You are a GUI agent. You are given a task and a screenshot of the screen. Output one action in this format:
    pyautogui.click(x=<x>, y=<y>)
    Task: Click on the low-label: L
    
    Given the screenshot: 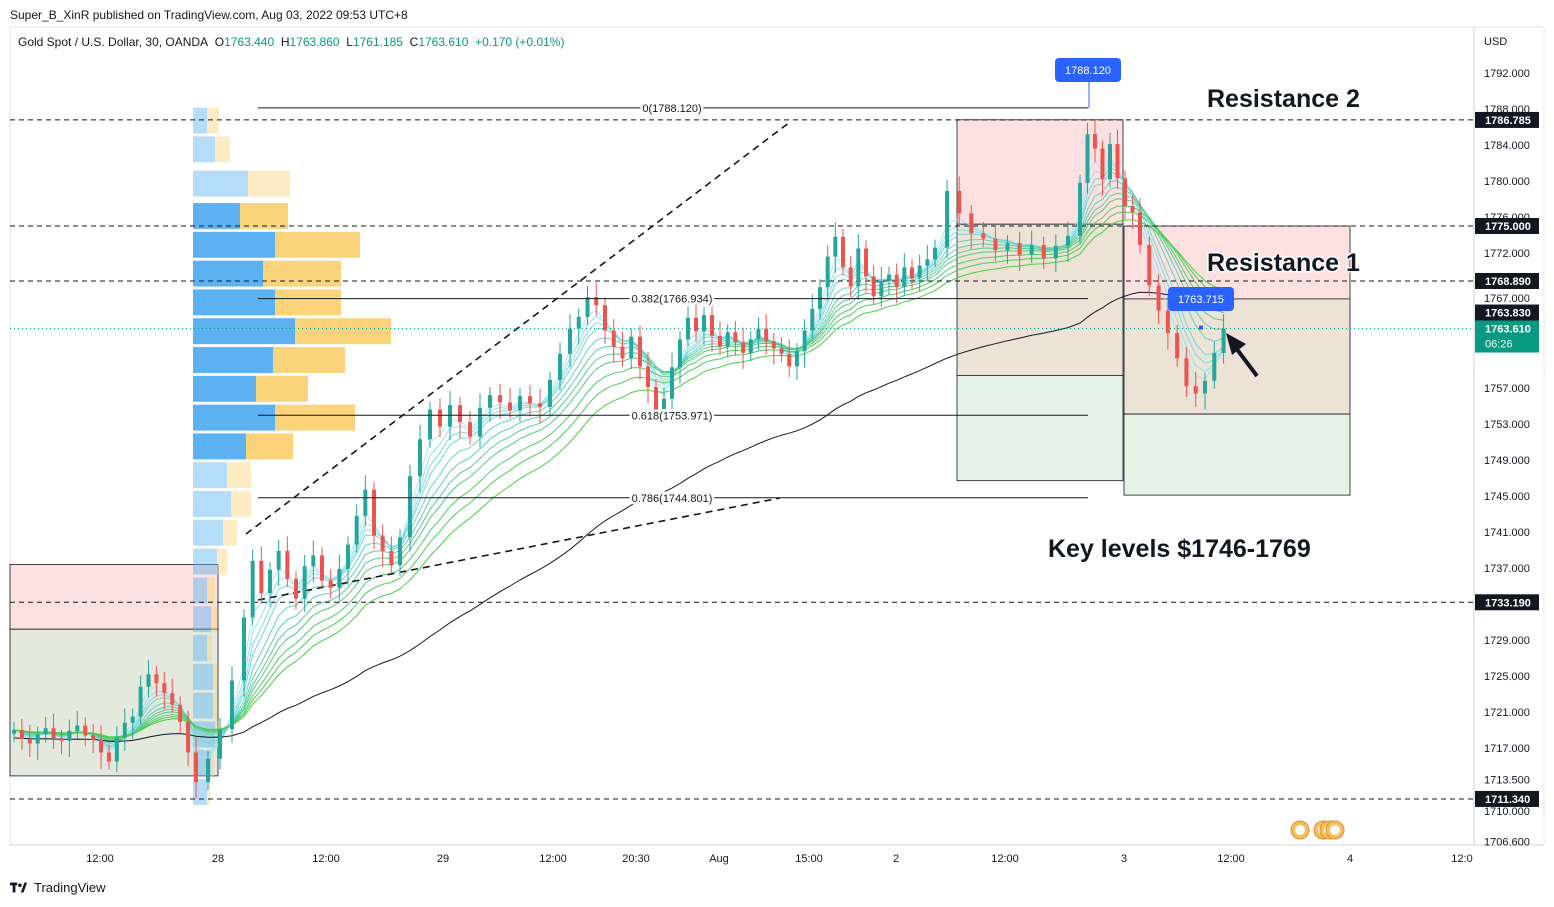 What is the action you would take?
    pyautogui.click(x=349, y=42)
    